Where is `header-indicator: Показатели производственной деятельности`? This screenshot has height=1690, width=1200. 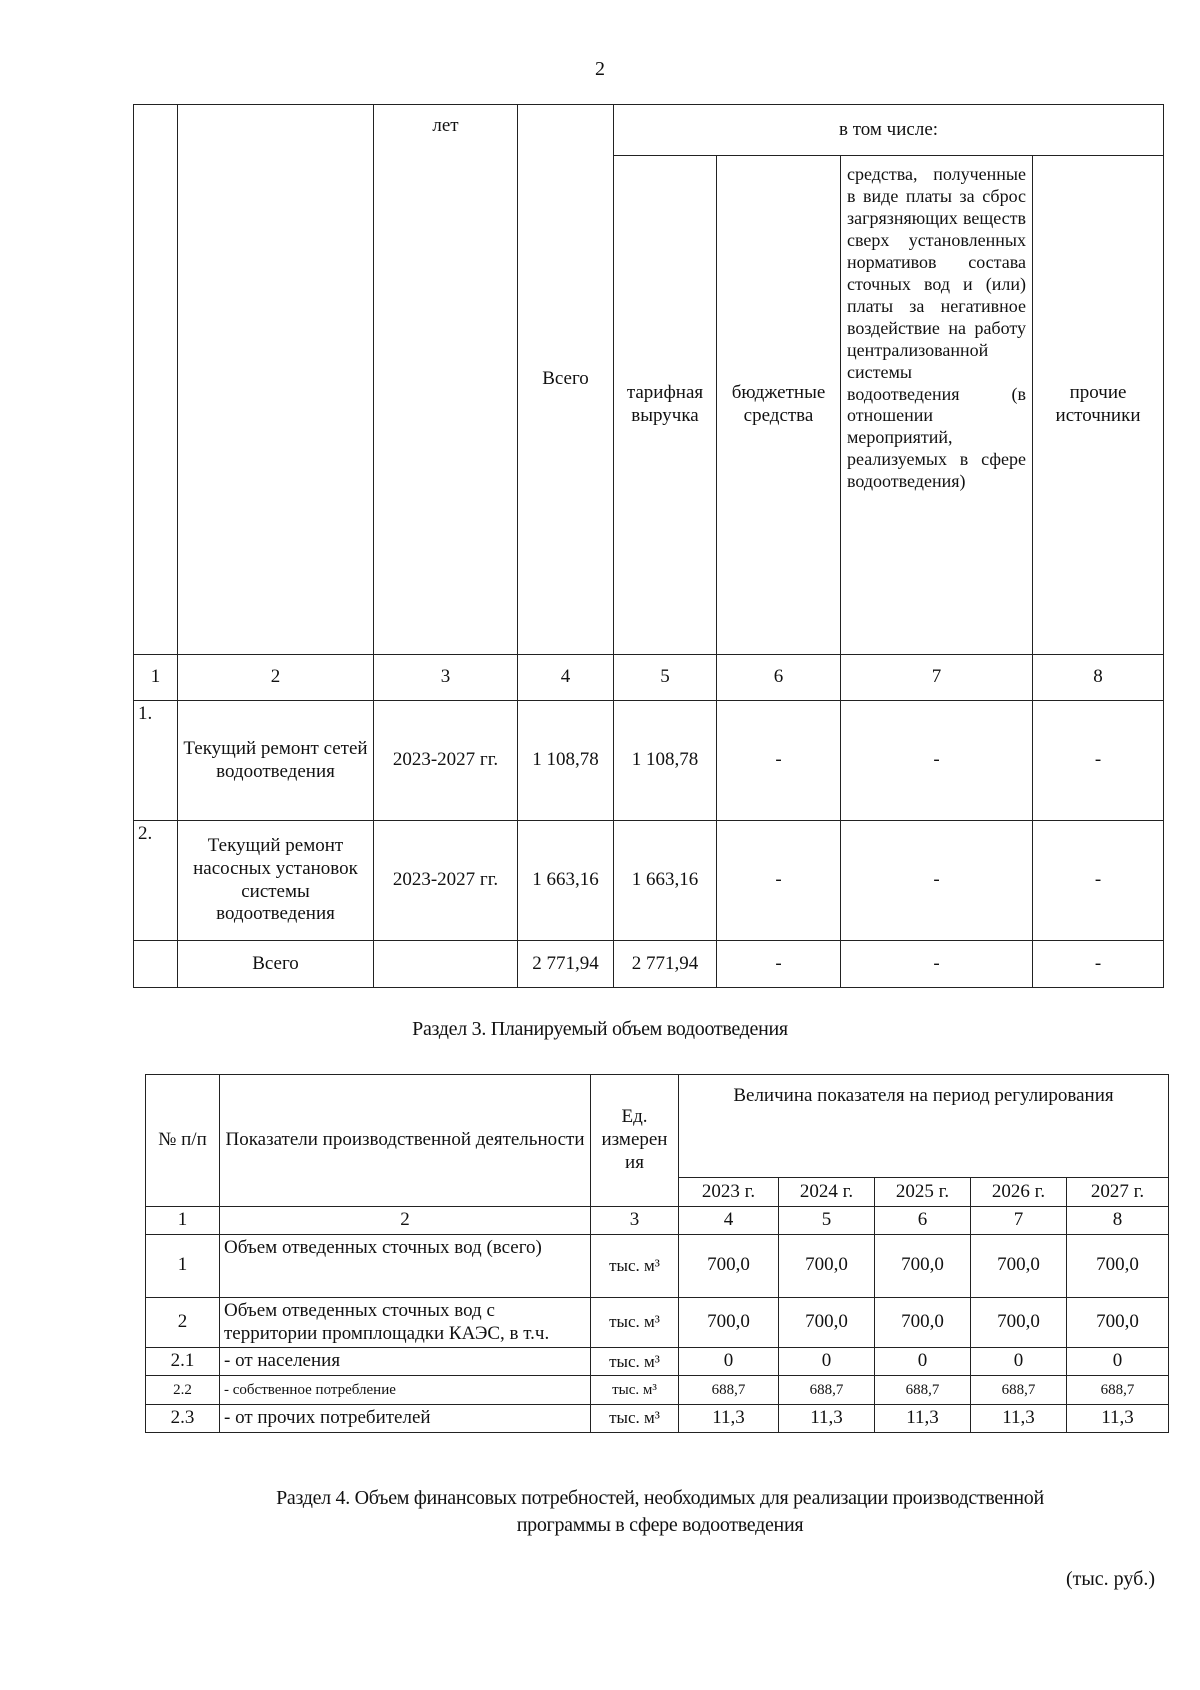
header-indicator: Показатели производственной деятельности is located at coordinates (405, 1140).